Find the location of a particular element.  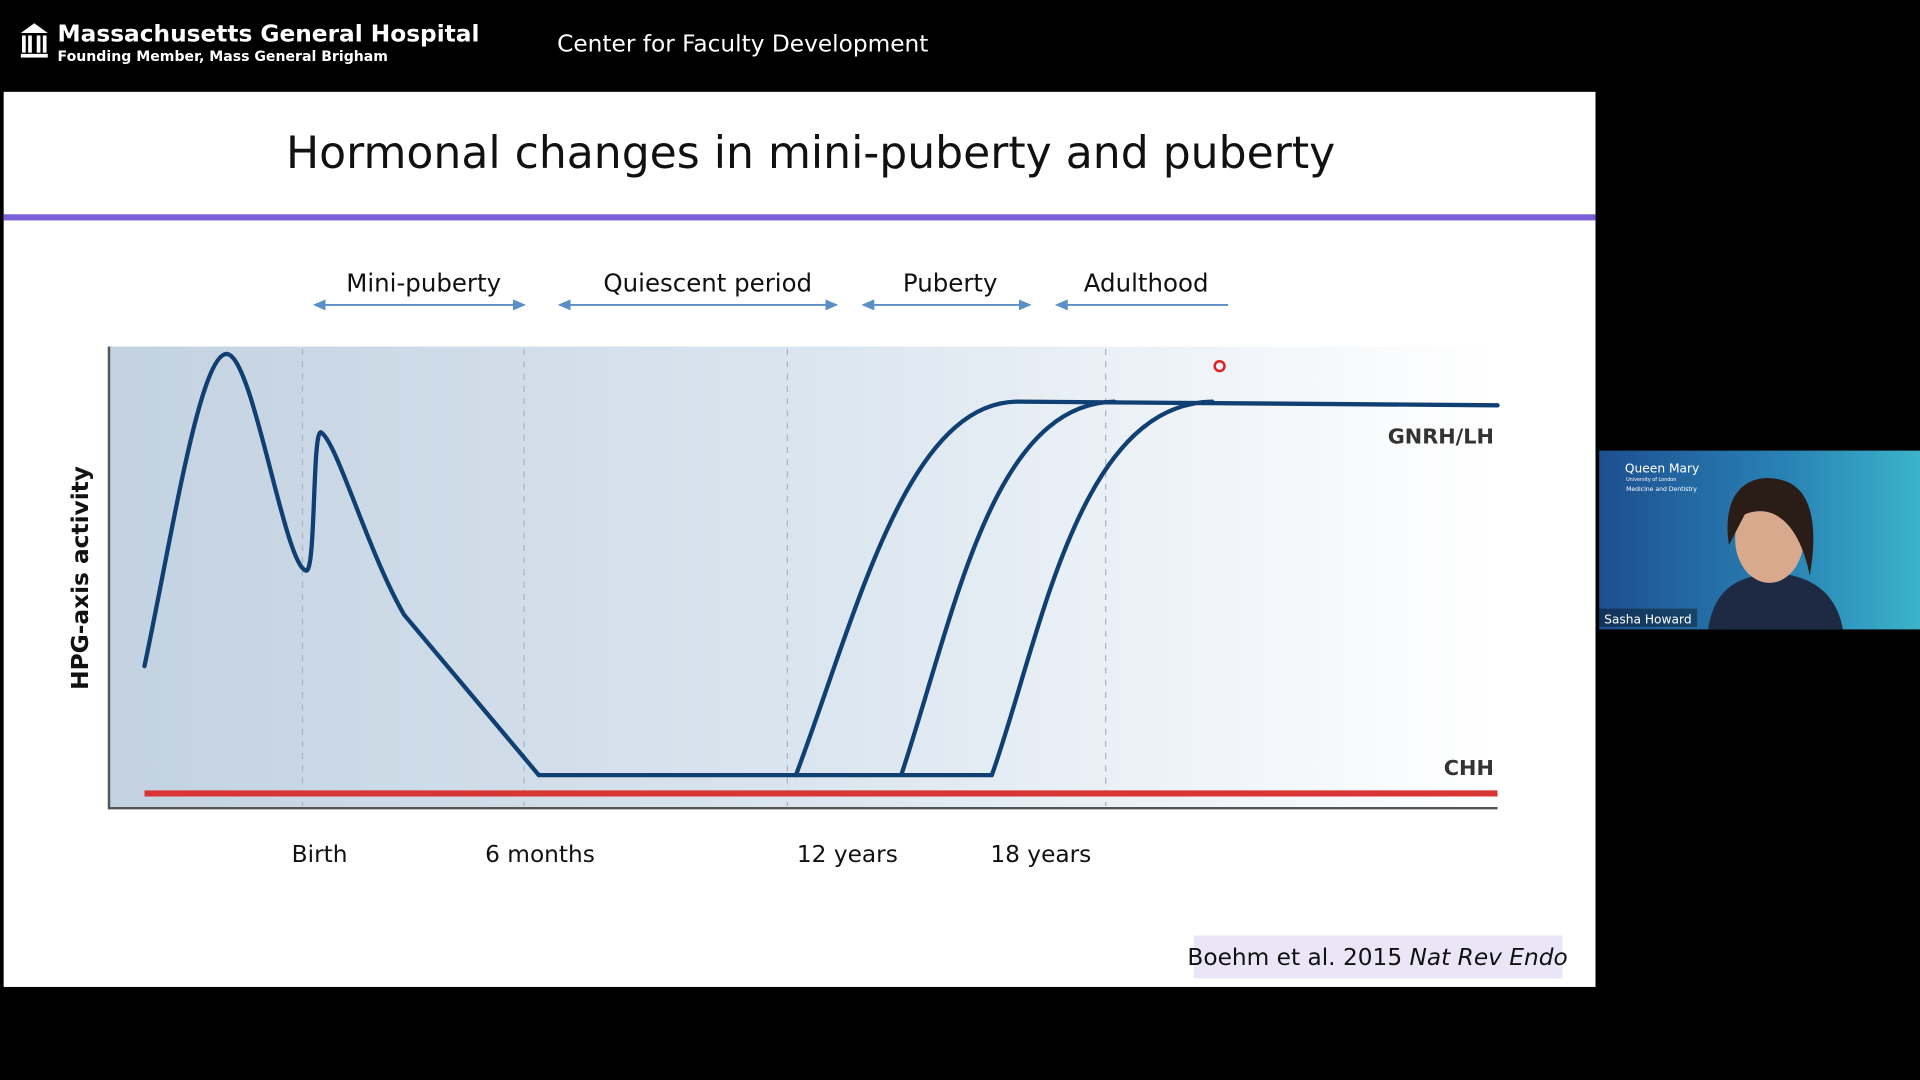

participant is located at coordinates (1775, 553).